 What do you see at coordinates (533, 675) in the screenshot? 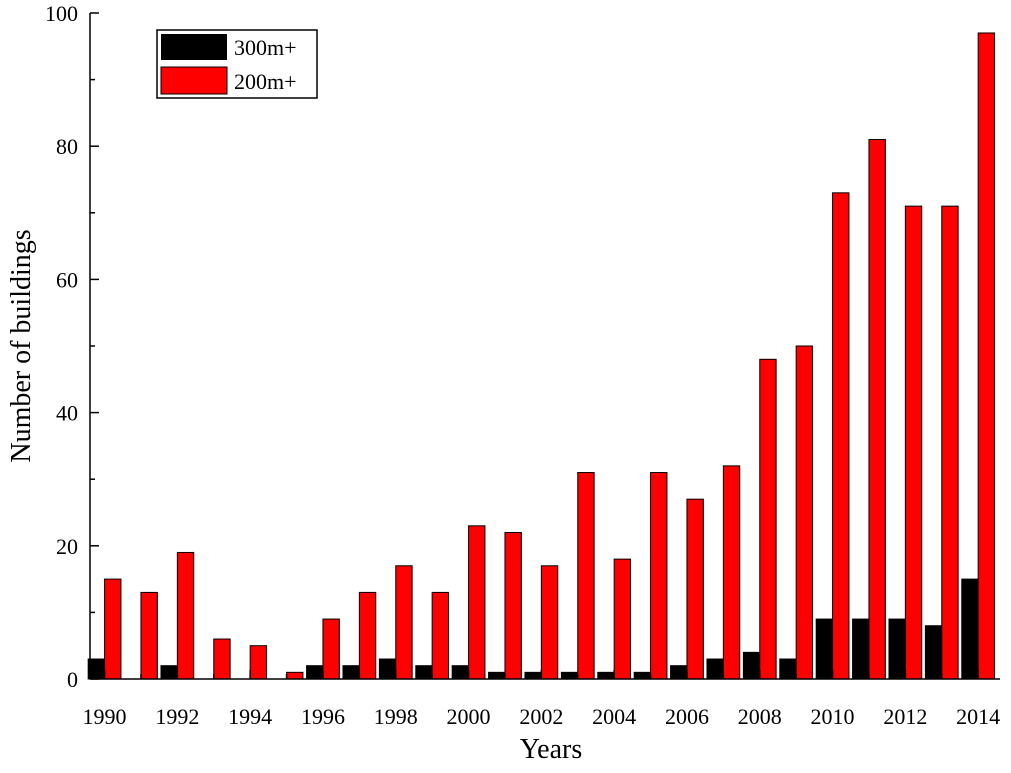
I see `bar-300m-2002` at bounding box center [533, 675].